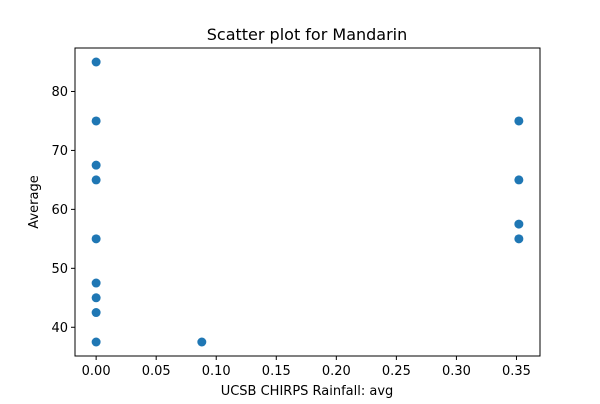  What do you see at coordinates (59, 269) in the screenshot?
I see `y-tick-label: 50` at bounding box center [59, 269].